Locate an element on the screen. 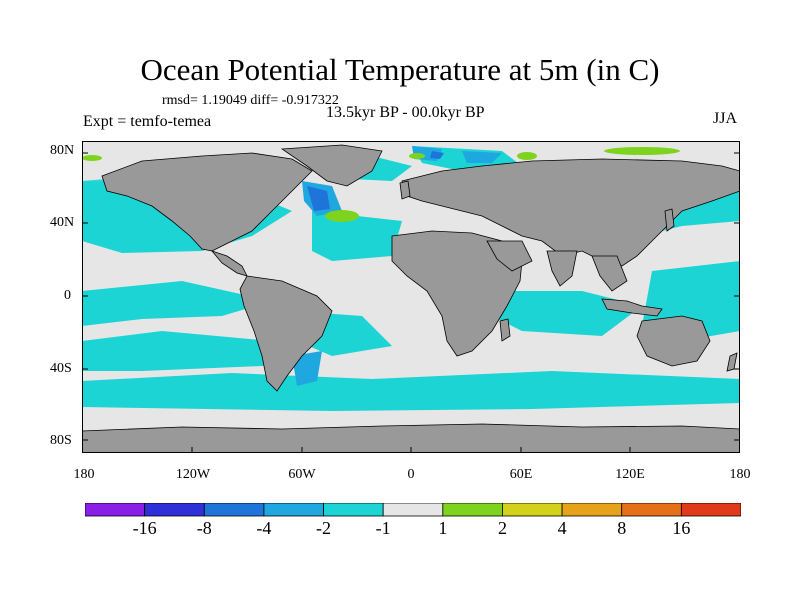 This screenshot has width=800, height=600. japan is located at coordinates (669, 220).